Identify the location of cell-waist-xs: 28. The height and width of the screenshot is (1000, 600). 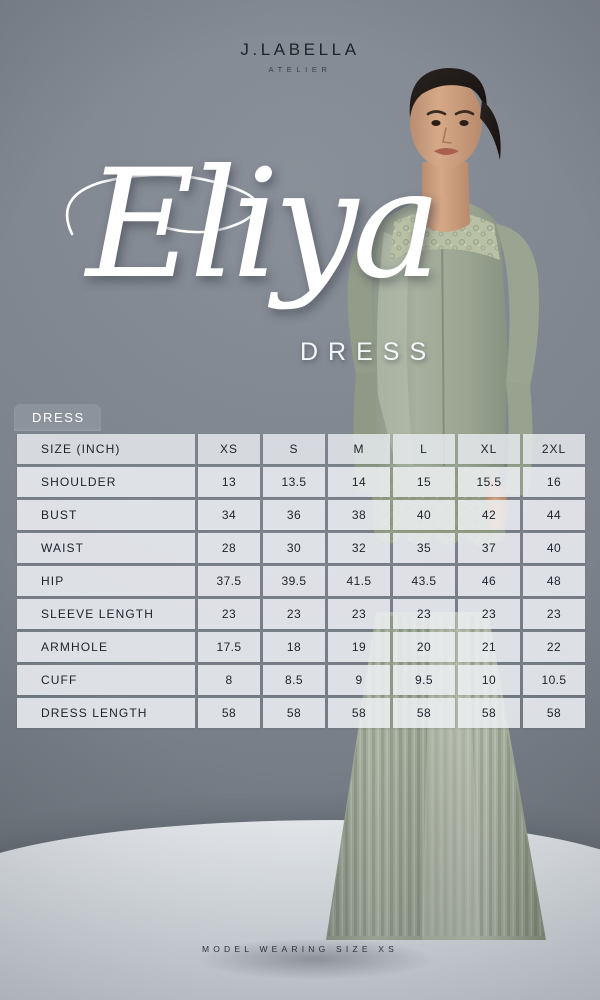
(229, 548).